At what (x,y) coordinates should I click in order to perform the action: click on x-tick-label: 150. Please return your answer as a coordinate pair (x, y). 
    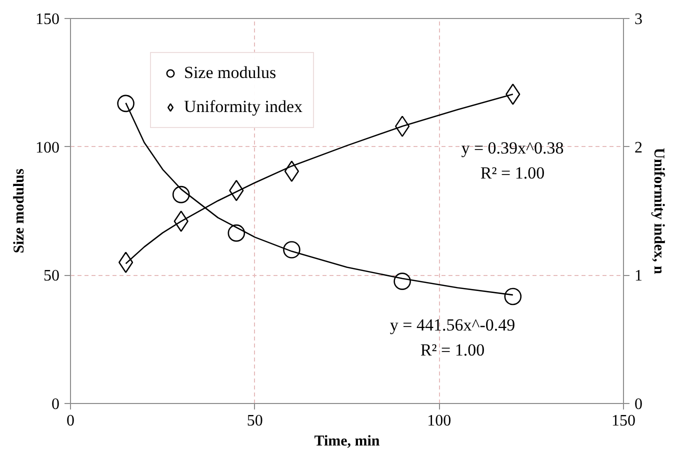
    Looking at the image, I should click on (624, 421).